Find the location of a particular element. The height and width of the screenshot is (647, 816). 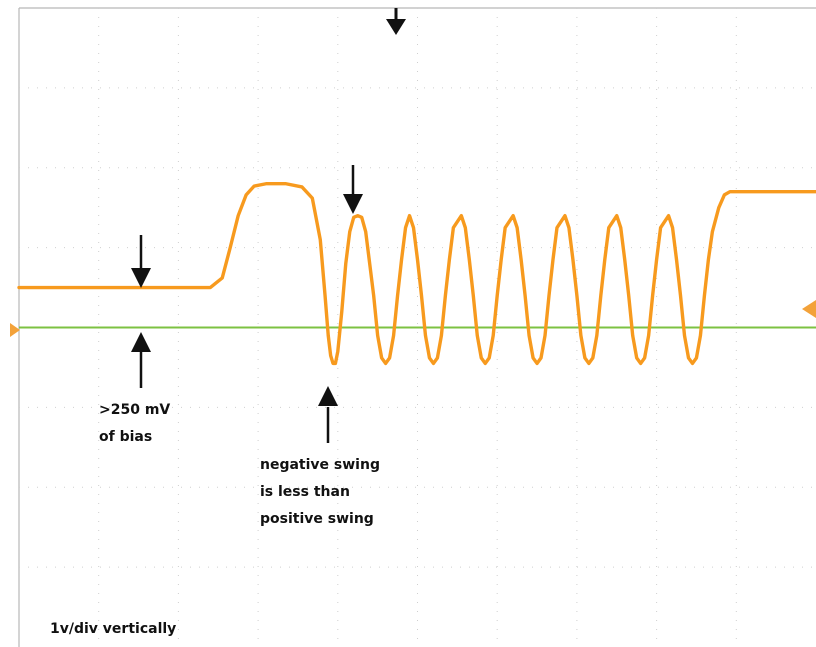

negative-peak-arrow is located at coordinates (328, 414).